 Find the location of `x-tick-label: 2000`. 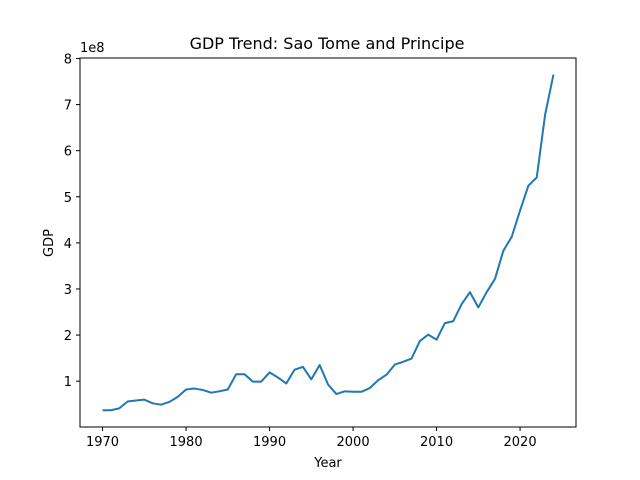

x-tick-label: 2000 is located at coordinates (353, 442).